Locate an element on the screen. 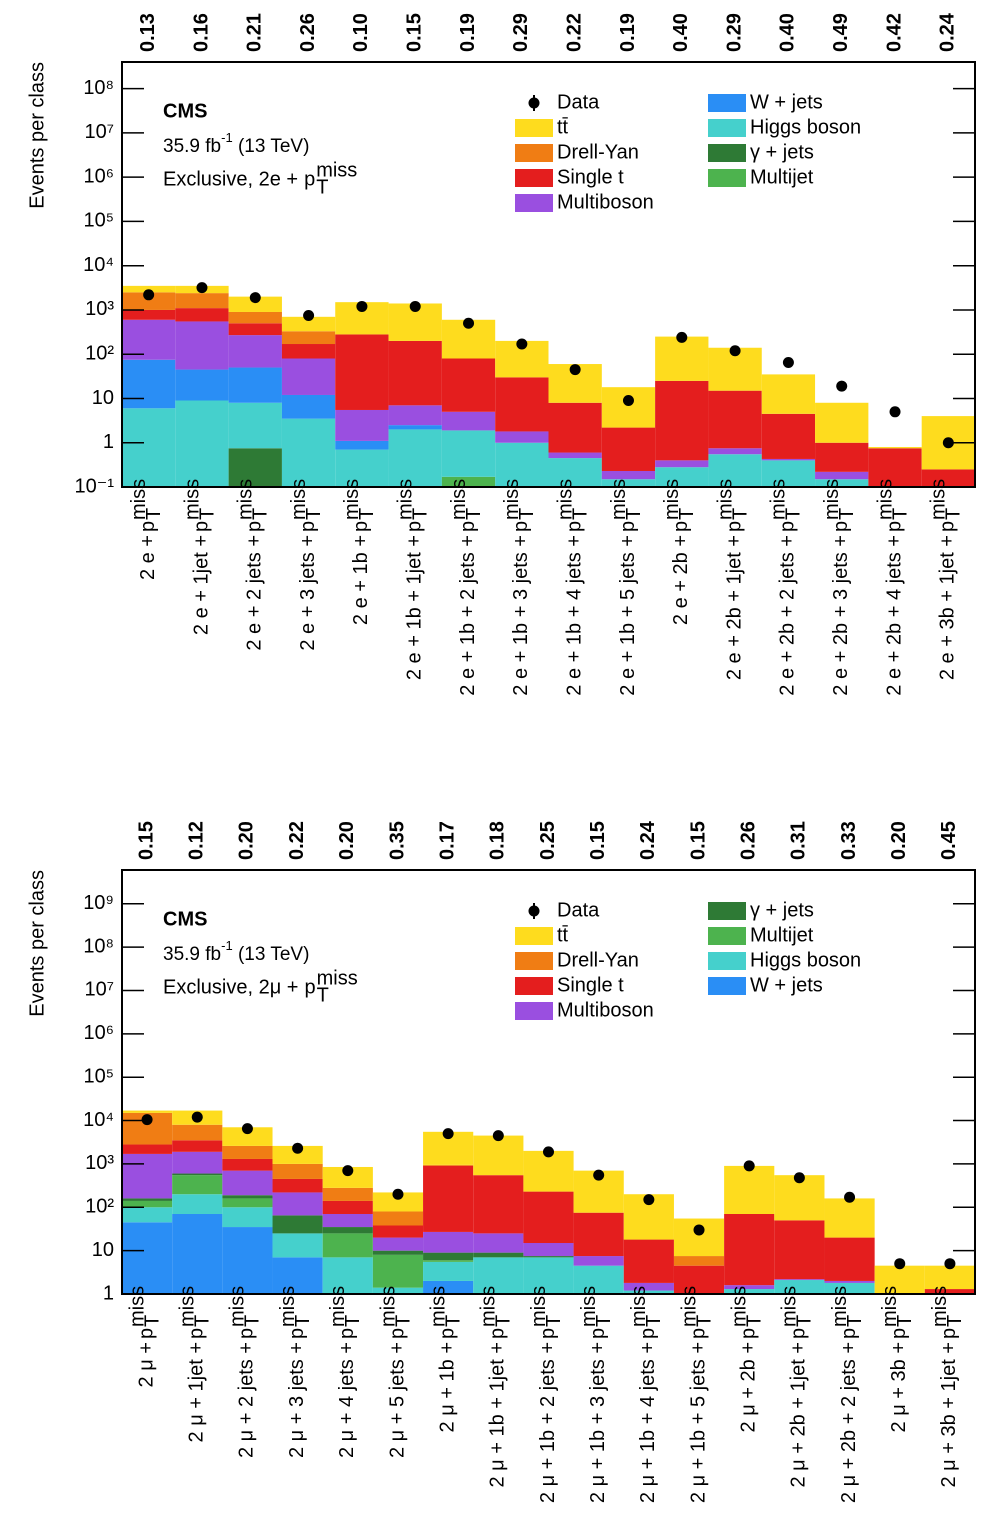 Image resolution: width=982 pixels, height=1531 pixels. top-label: 0.26 is located at coordinates (308, 32).